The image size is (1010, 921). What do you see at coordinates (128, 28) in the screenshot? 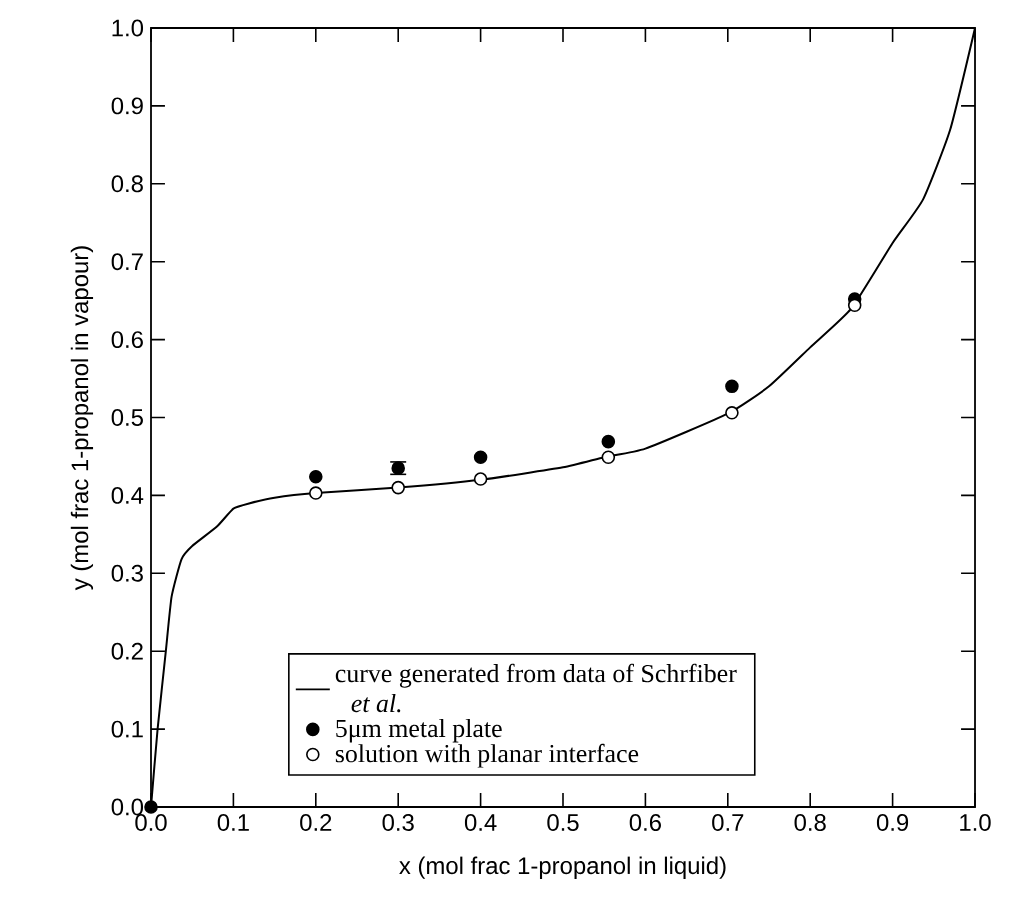
I see `y-tick-label: 1.0` at bounding box center [128, 28].